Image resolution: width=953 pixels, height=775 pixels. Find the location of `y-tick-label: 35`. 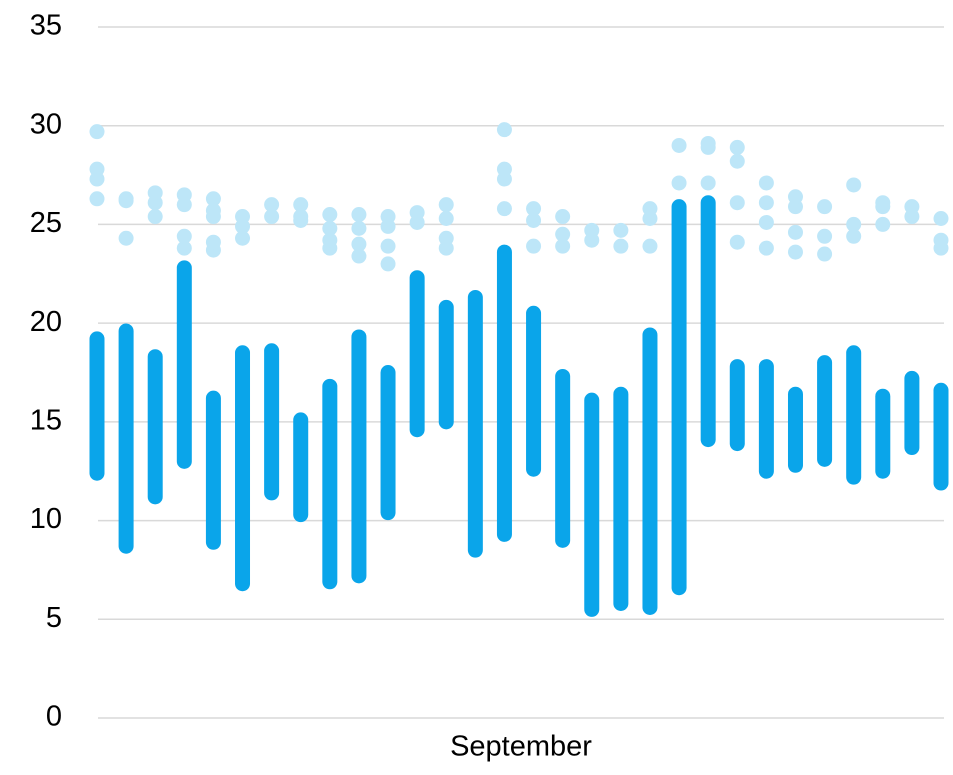

y-tick-label: 35 is located at coordinates (46, 26).